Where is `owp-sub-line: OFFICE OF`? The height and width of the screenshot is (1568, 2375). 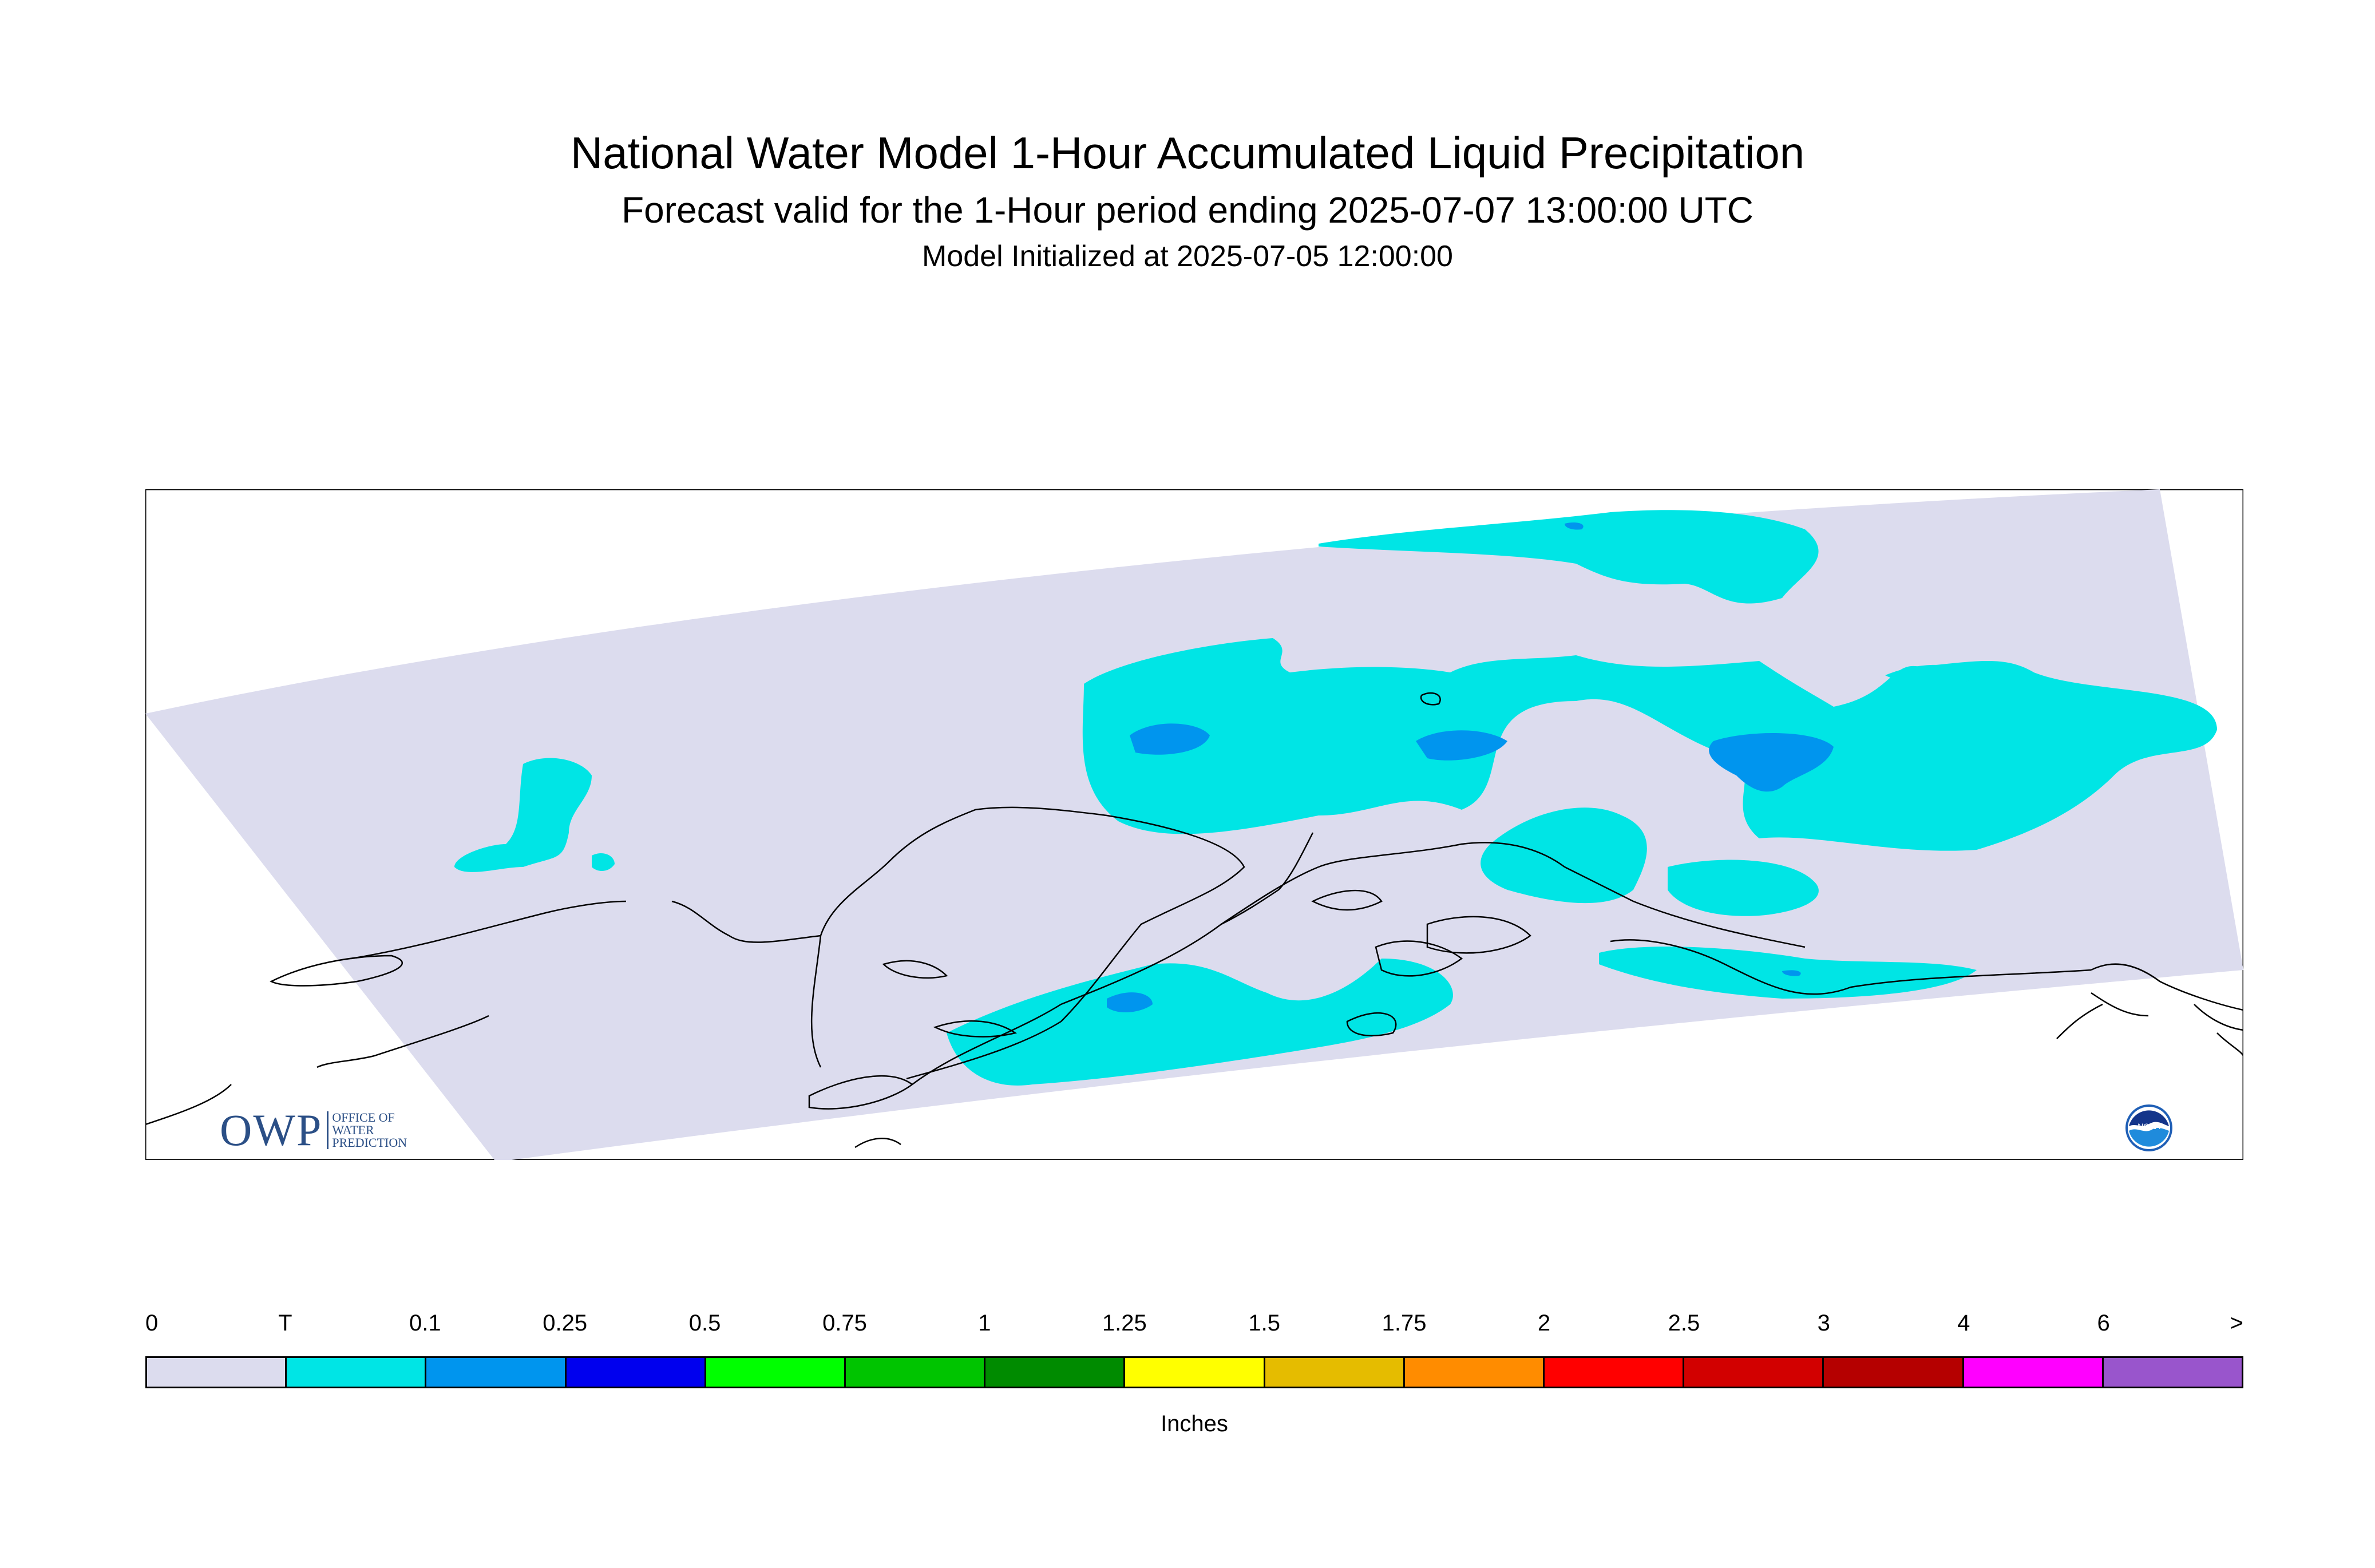
owp-sub-line: OFFICE OF is located at coordinates (364, 1117).